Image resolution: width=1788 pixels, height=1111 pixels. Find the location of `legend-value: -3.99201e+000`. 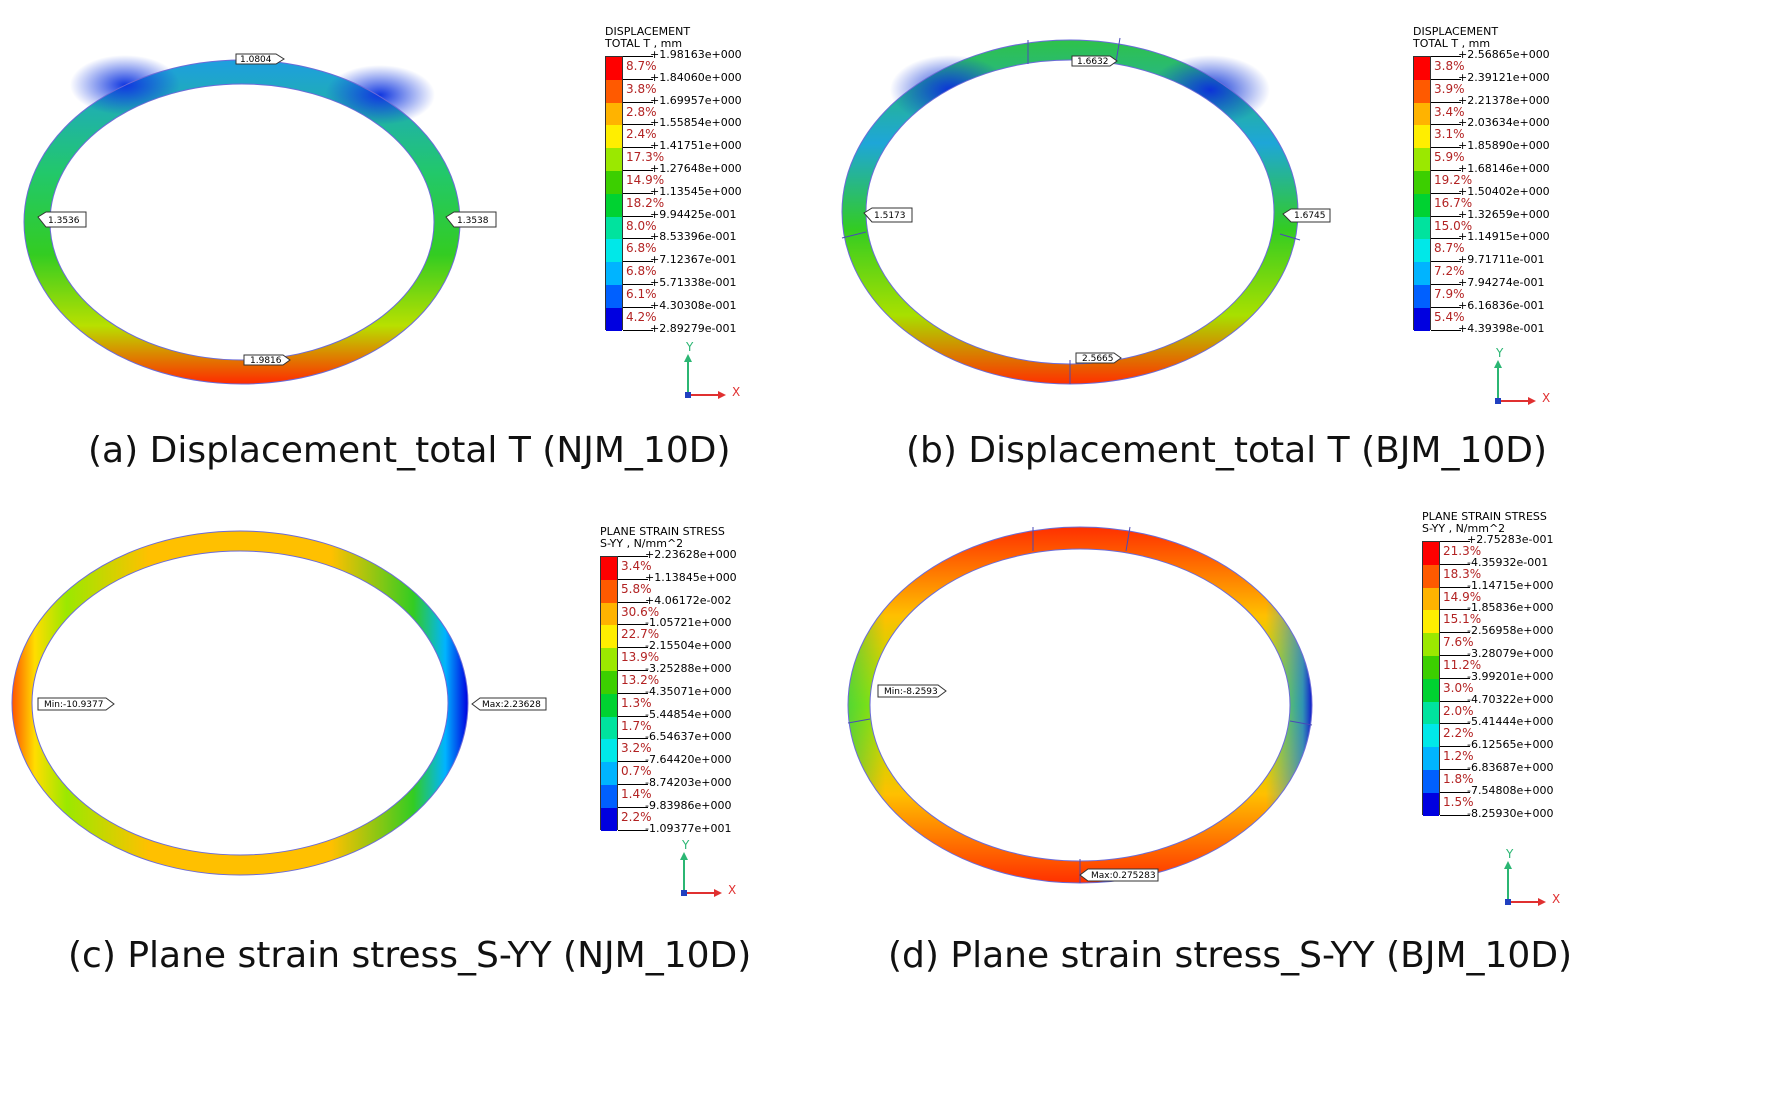

legend-value: -3.99201e+000 is located at coordinates (1510, 676).